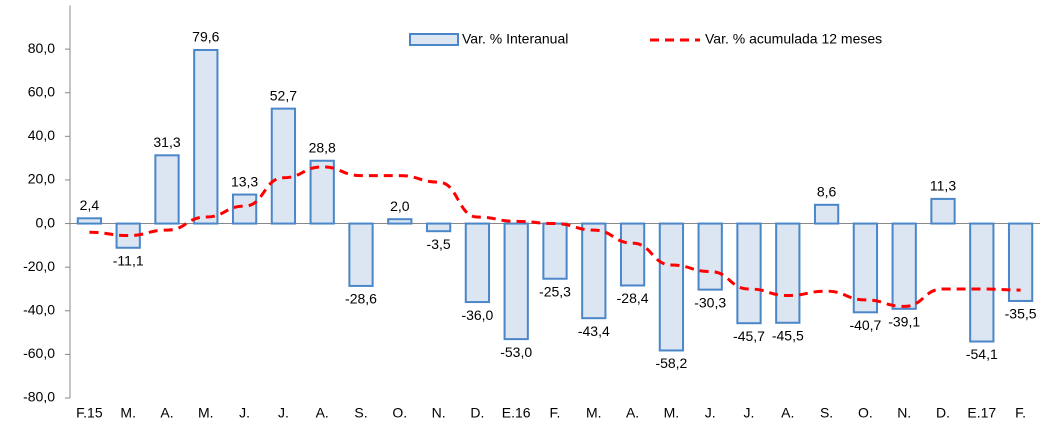 The height and width of the screenshot is (428, 1040). What do you see at coordinates (1021, 314) in the screenshot?
I see `data-label: -35,5` at bounding box center [1021, 314].